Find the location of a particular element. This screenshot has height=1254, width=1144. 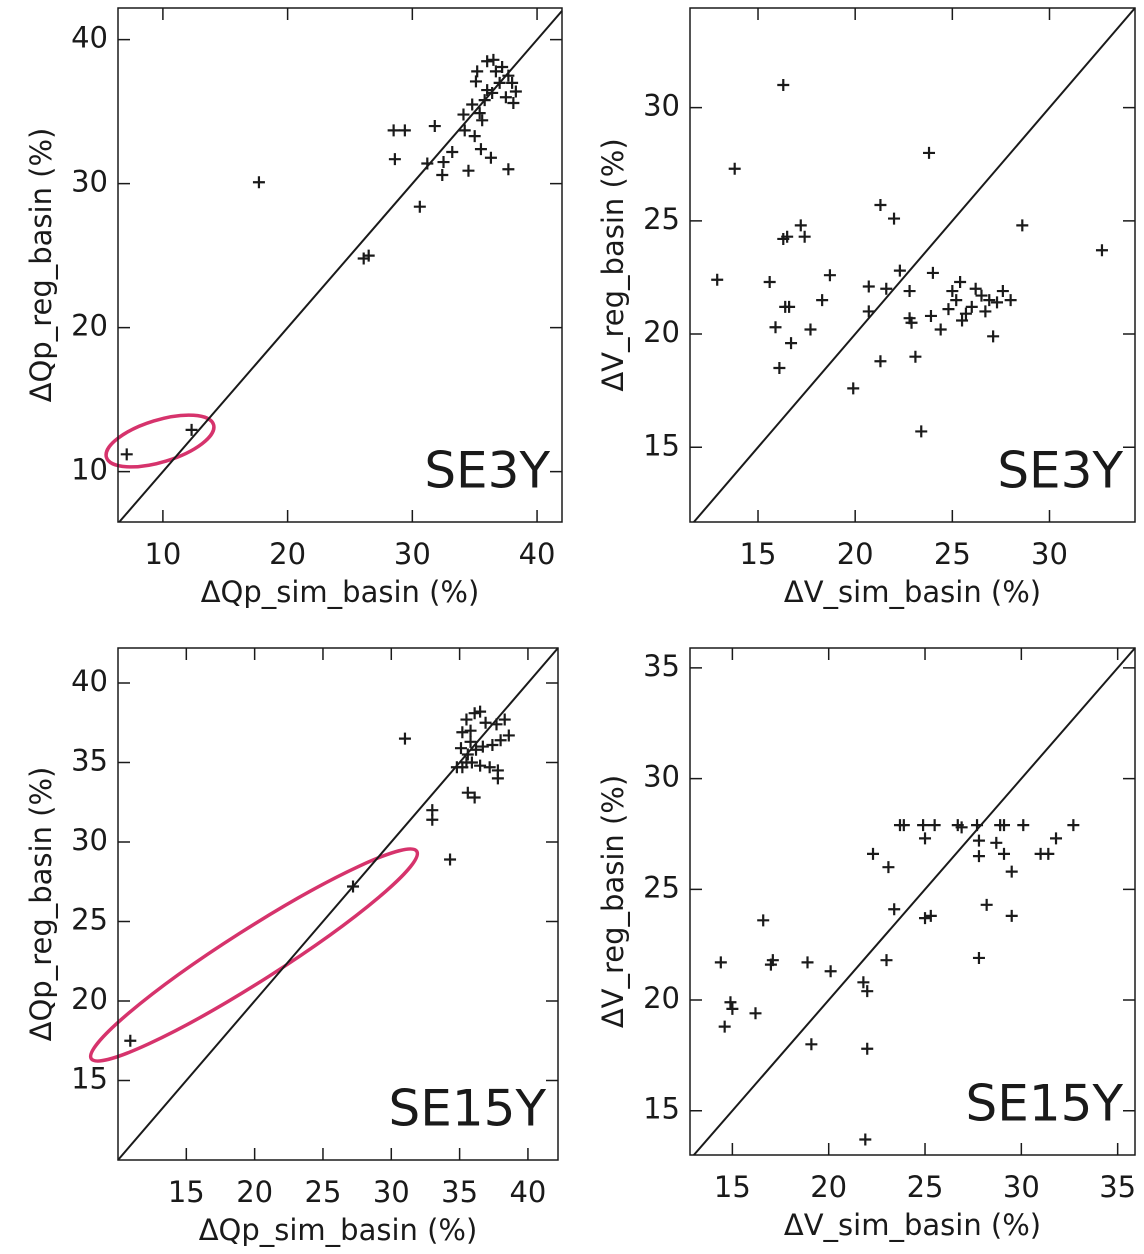

panel-label: SE15Y is located at coordinates (468, 1109).